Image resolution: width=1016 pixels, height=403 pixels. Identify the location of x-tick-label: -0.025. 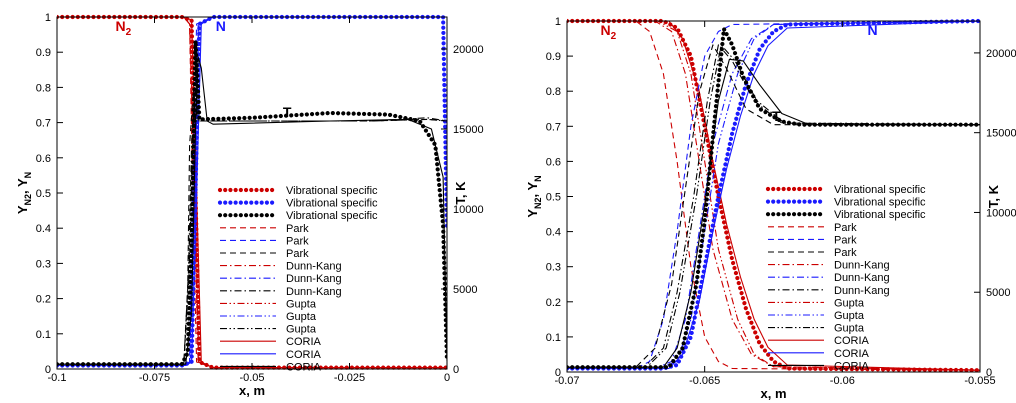
(349, 378).